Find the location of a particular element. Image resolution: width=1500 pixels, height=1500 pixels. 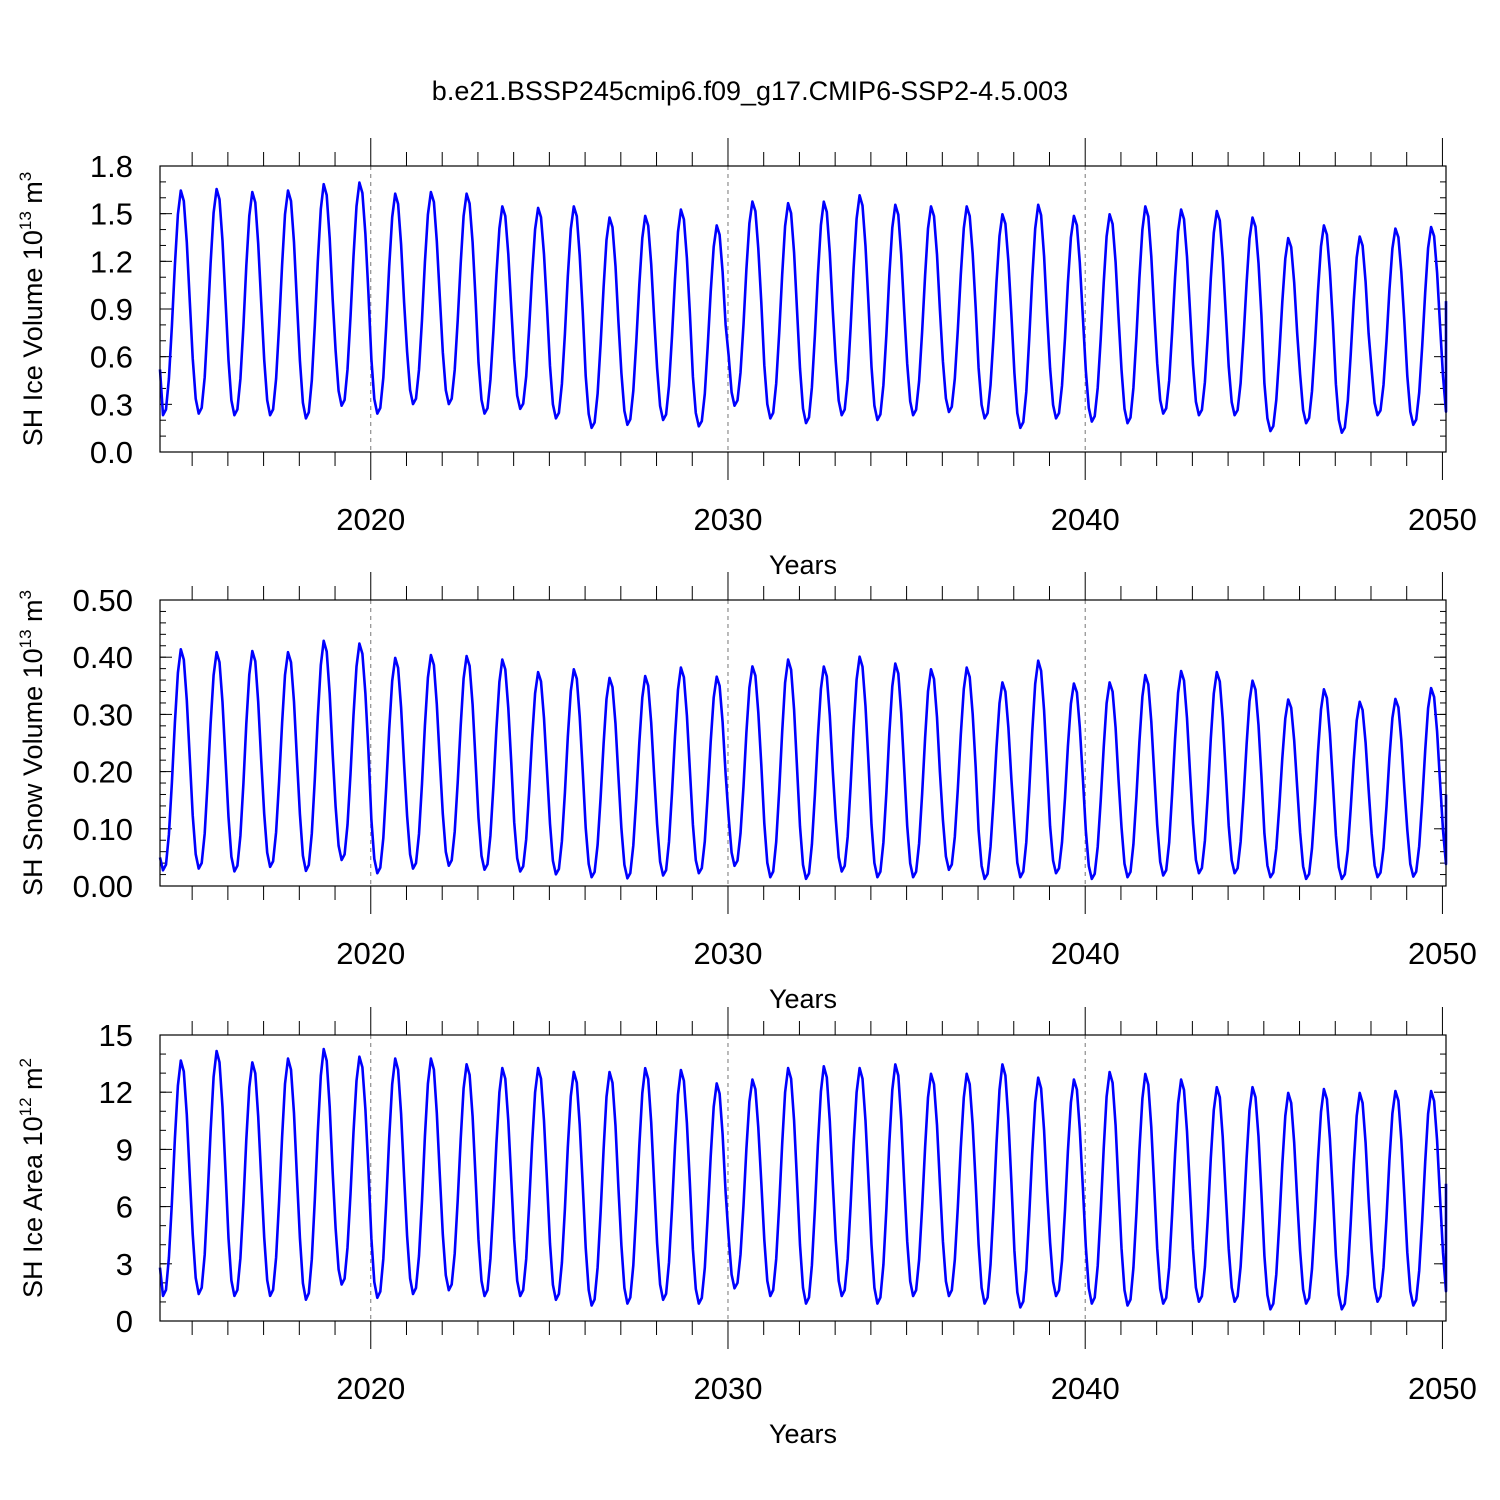

y-tick-label: 15 is located at coordinates (116, 1035).